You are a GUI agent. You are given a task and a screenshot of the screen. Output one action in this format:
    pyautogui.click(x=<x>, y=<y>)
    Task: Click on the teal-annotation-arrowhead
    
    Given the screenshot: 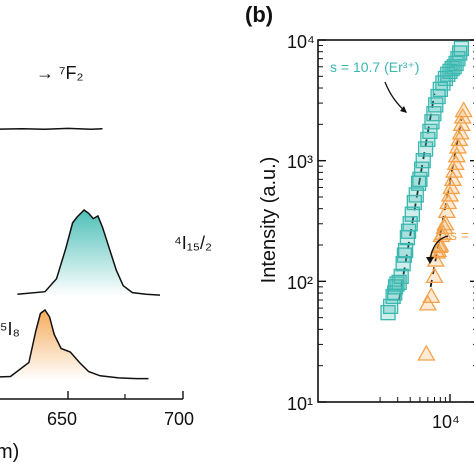 What is the action you would take?
    pyautogui.click(x=403, y=109)
    